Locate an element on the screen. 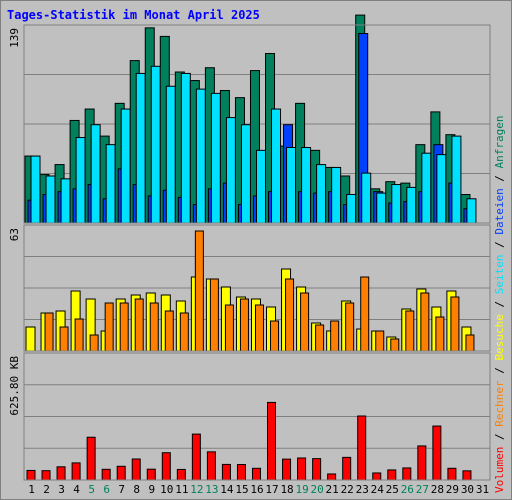 Image resolution: width=512 pixels, height=500 pixels. x-tick-label: 3 is located at coordinates (61, 489).